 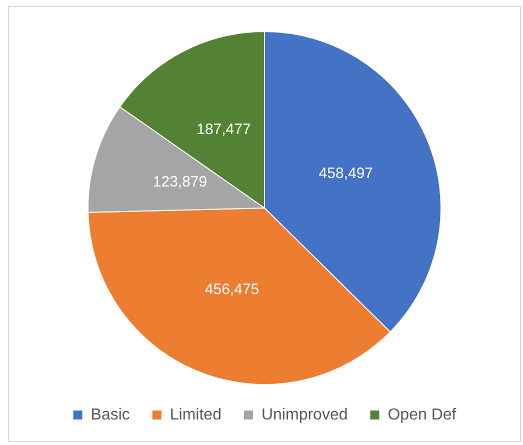 What do you see at coordinates (180, 182) in the screenshot?
I see `data-label: 123,879` at bounding box center [180, 182].